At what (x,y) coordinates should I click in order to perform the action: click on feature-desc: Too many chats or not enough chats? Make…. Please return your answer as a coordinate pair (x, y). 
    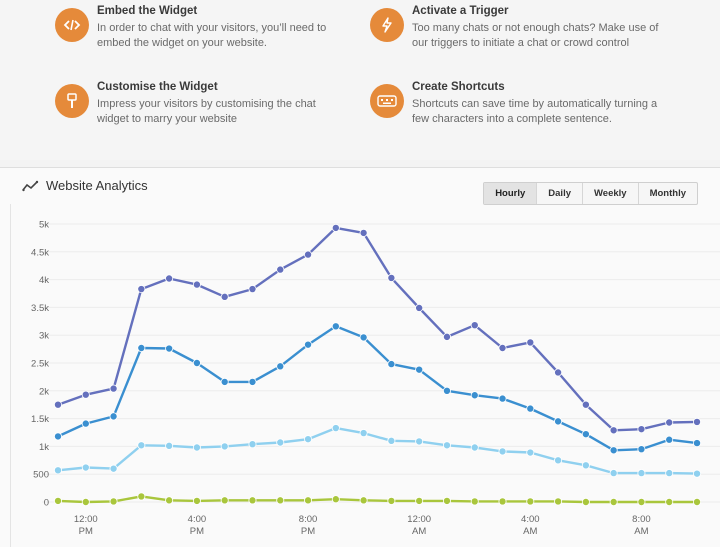
    Looking at the image, I should click on (535, 35).